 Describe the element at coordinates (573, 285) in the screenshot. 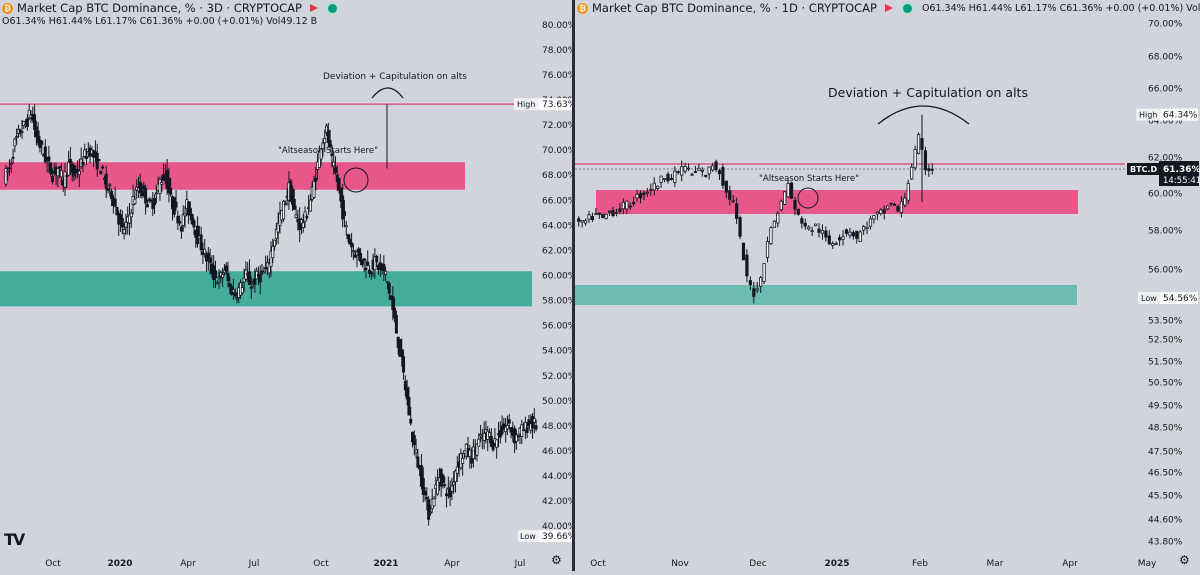

I see `panel-divider` at that location.